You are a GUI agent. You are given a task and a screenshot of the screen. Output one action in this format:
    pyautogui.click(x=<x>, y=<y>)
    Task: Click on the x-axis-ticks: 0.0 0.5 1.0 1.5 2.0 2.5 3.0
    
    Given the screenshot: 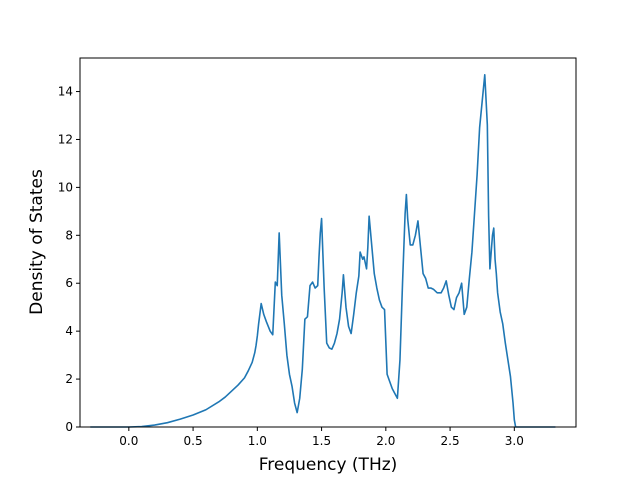 What is the action you would take?
    pyautogui.click(x=321, y=437)
    